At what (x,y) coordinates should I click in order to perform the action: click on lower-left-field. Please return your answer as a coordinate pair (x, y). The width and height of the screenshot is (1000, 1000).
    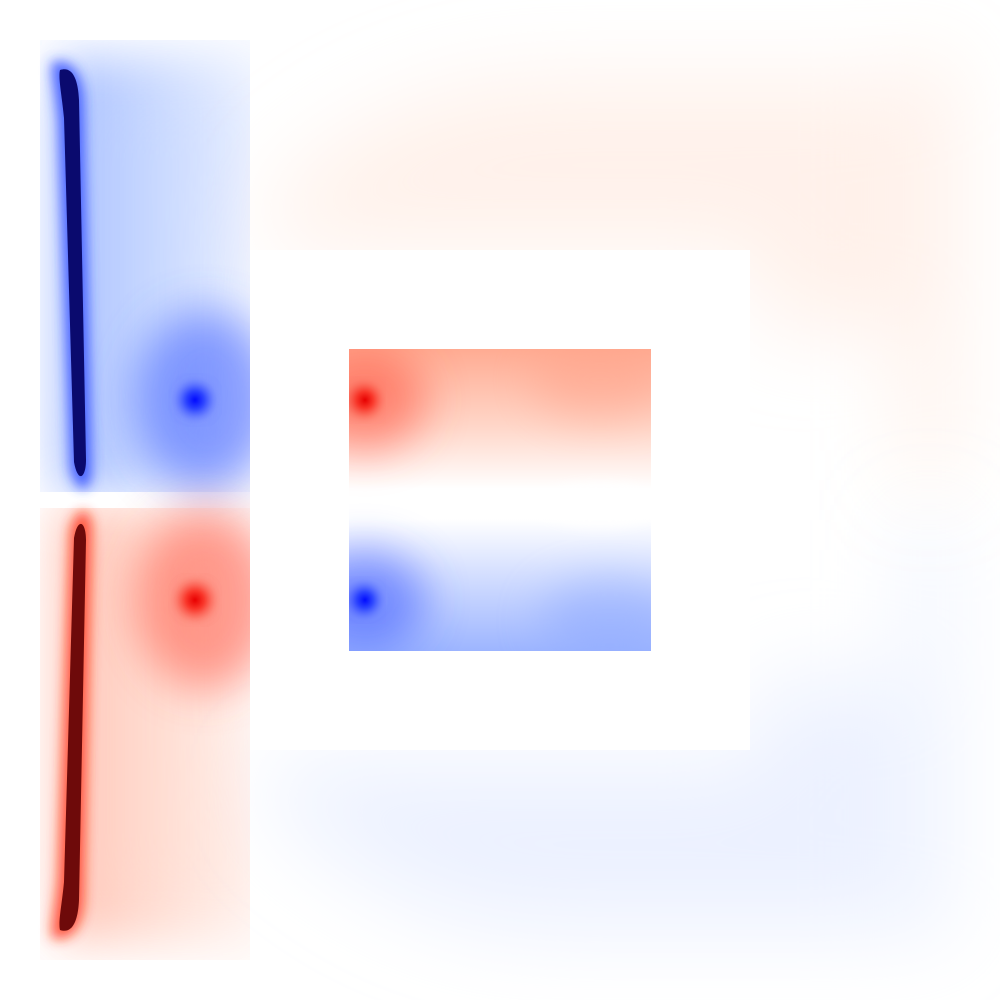
    Looking at the image, I should click on (163, 724).